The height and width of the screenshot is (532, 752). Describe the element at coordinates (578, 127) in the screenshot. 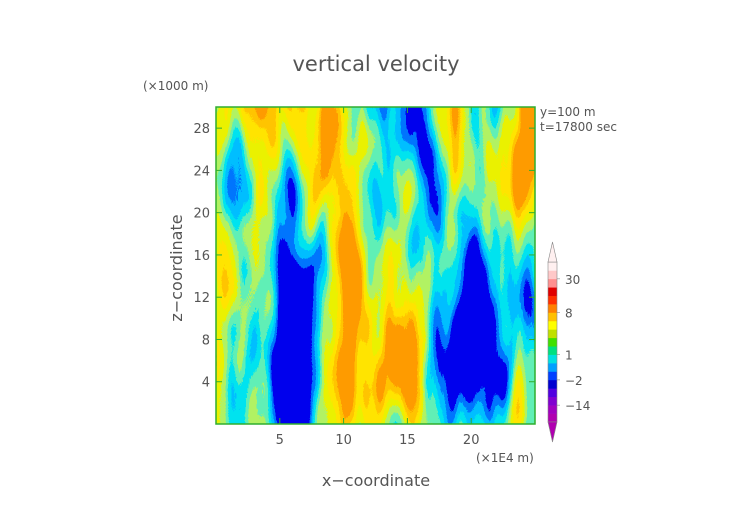

I see `info-line-t: t=17800 sec` at that location.